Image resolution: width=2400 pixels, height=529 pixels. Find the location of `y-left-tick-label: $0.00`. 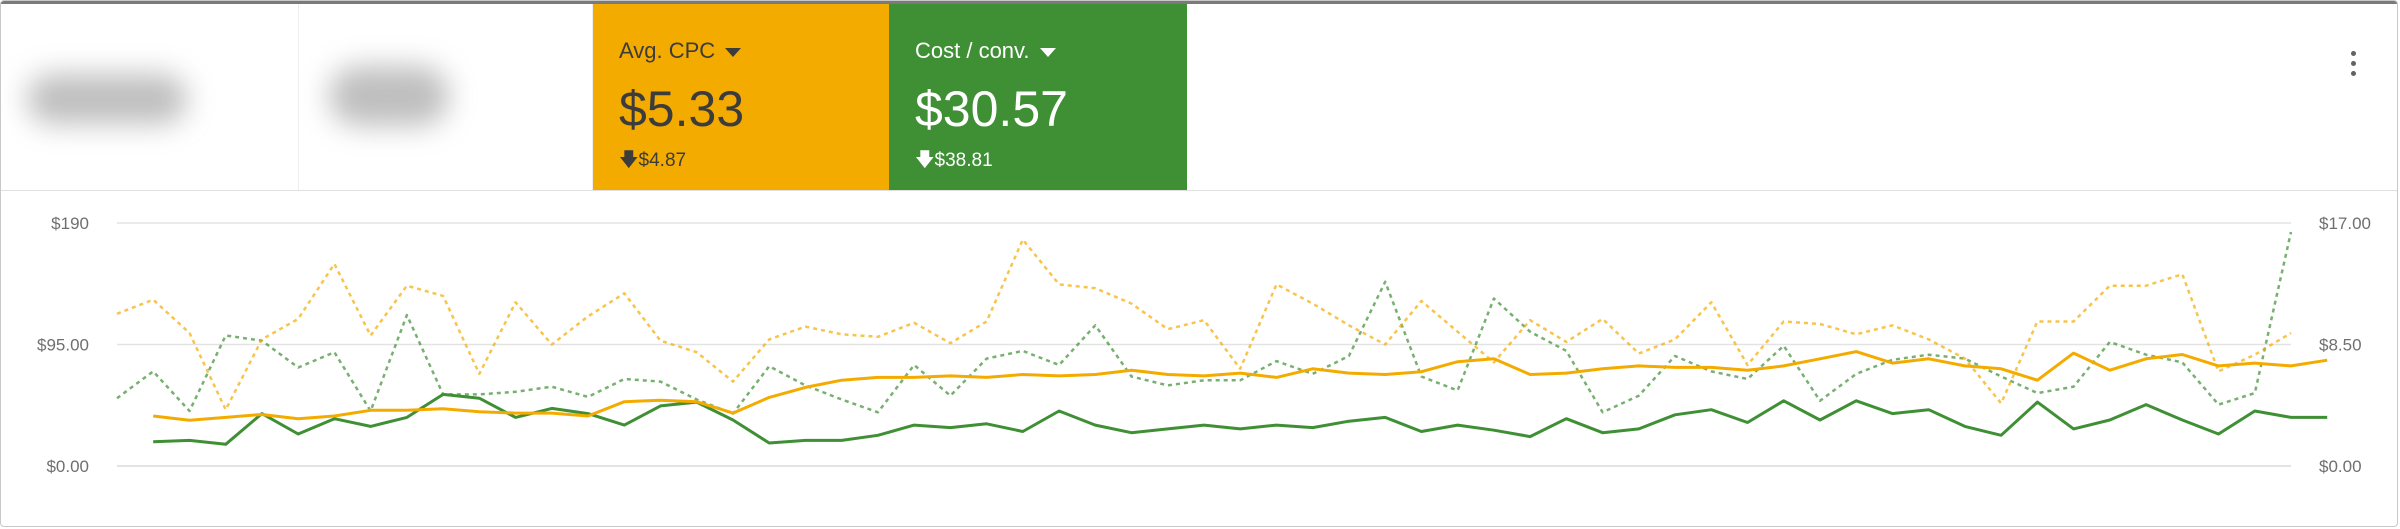

y-left-tick-label: $0.00 is located at coordinates (67, 466).